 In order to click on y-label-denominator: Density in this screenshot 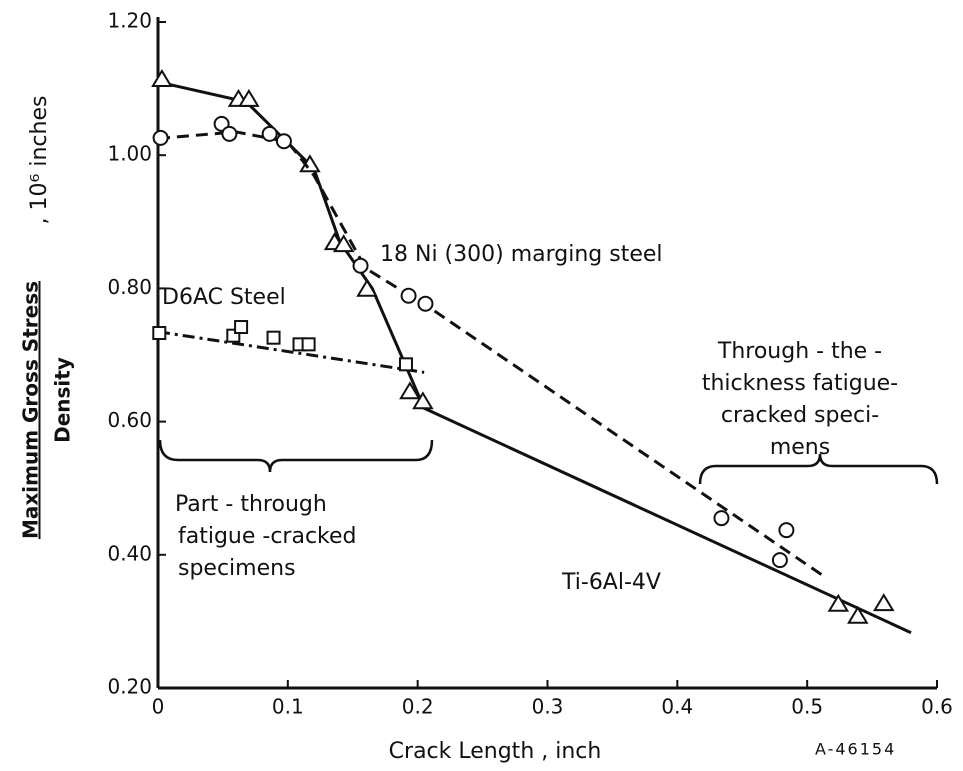, I will do `click(63, 400)`.